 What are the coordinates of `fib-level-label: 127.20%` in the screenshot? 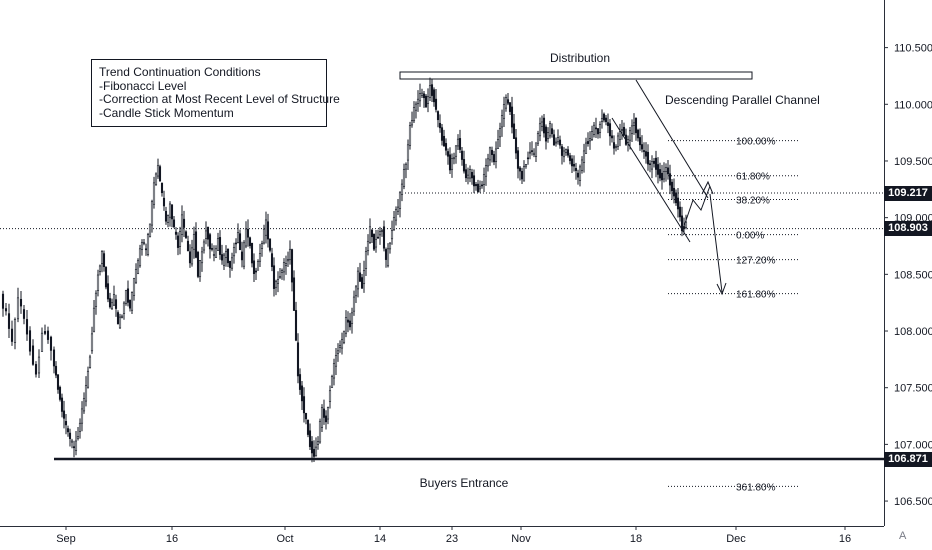 It's located at (756, 261).